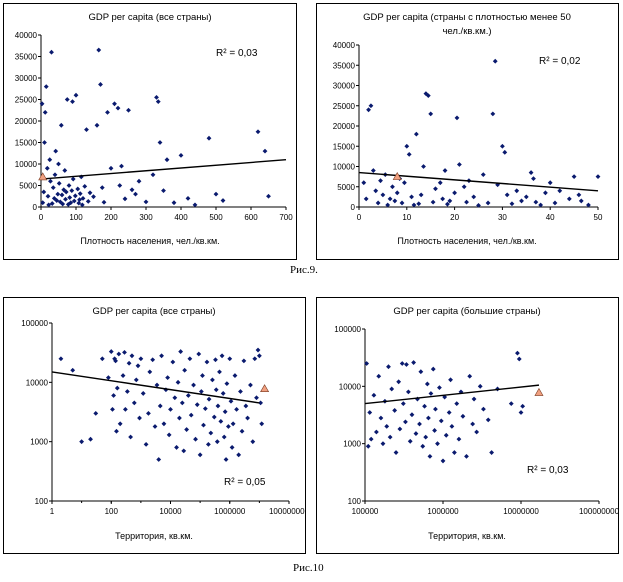 The image size is (623, 582). What do you see at coordinates (466, 31) in the screenshot?
I see `chart-title-line: чел./кв.км.)` at bounding box center [466, 31].